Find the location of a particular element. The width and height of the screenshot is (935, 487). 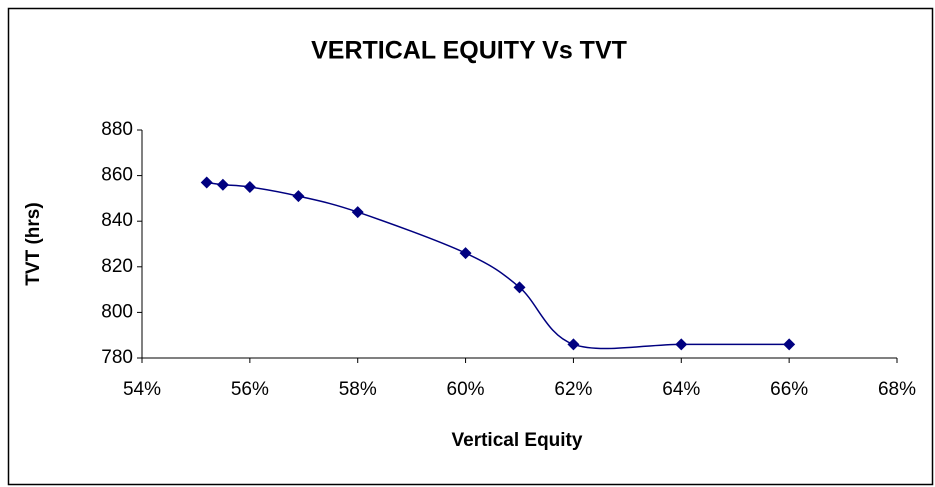

chart-title: VERTICAL EQUITY Vs TVT is located at coordinates (469, 51).